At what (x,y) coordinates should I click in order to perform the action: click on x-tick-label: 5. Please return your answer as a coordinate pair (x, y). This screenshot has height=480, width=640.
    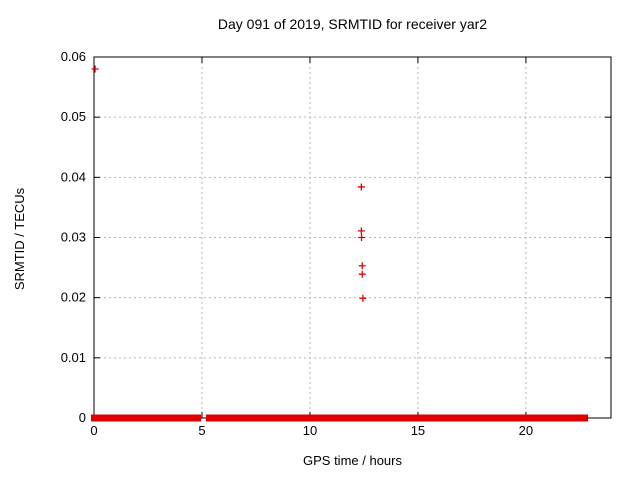
    Looking at the image, I should click on (201, 430).